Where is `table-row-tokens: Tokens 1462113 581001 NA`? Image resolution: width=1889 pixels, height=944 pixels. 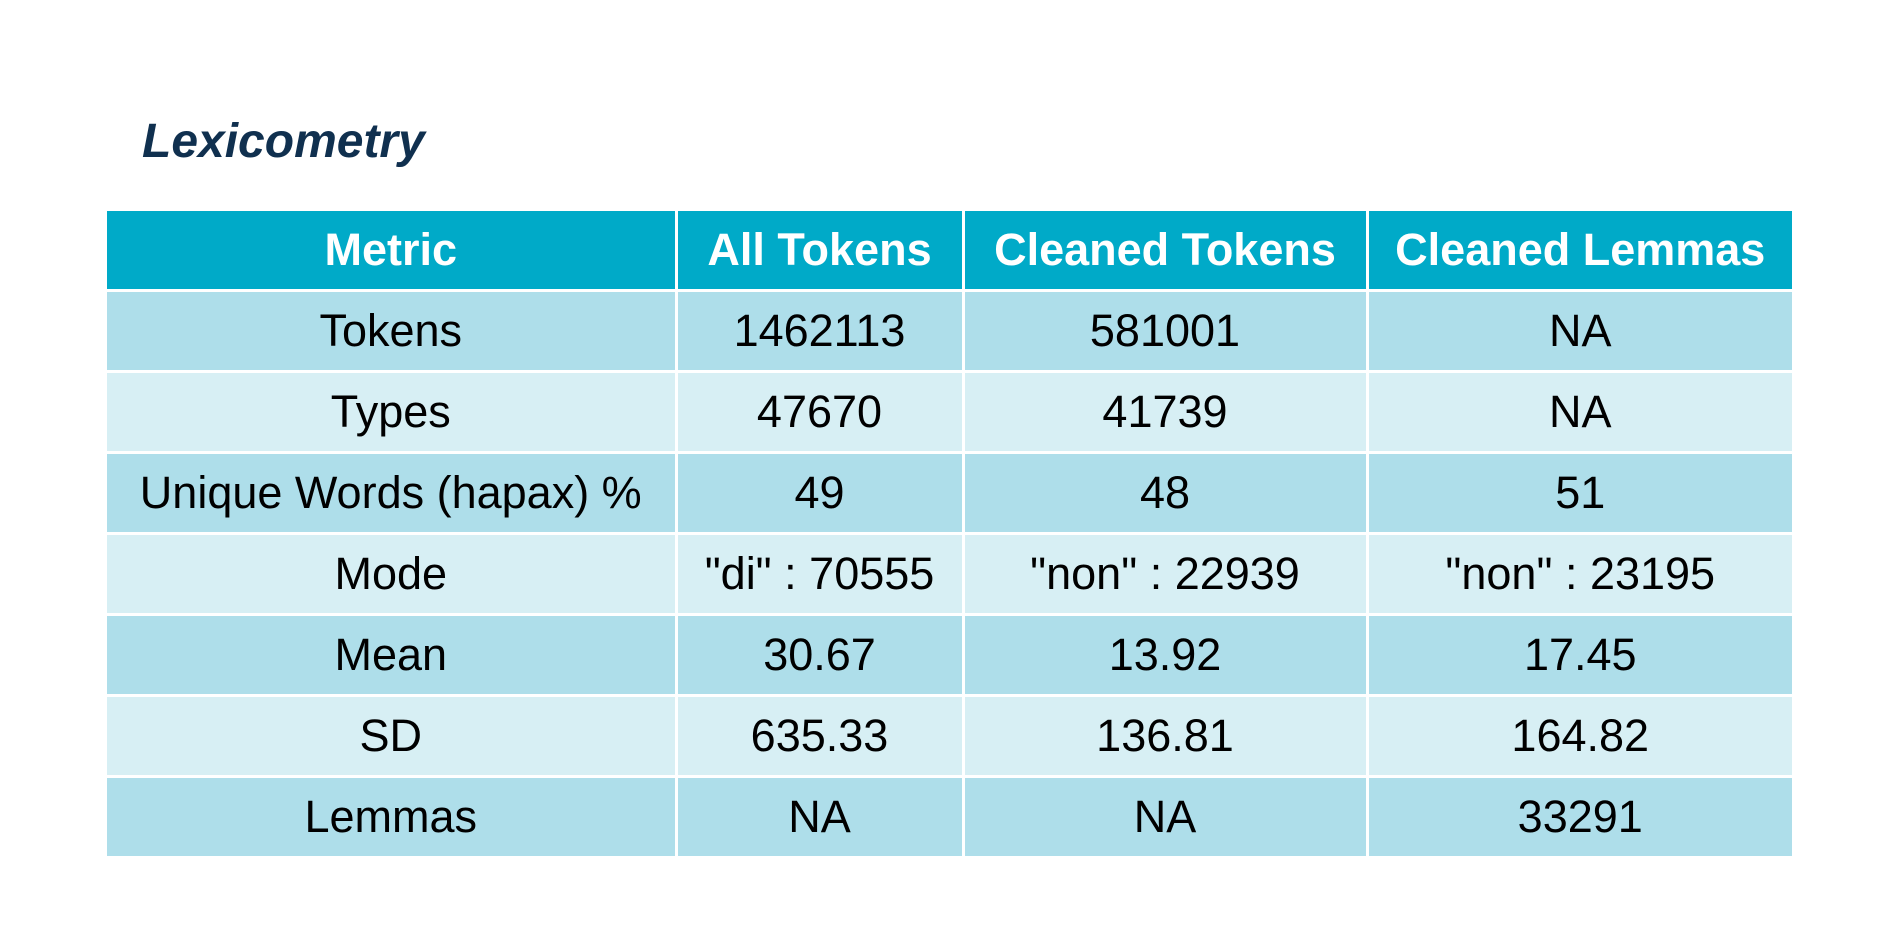
table-row-tokens: Tokens 1462113 581001 NA is located at coordinates (949, 331).